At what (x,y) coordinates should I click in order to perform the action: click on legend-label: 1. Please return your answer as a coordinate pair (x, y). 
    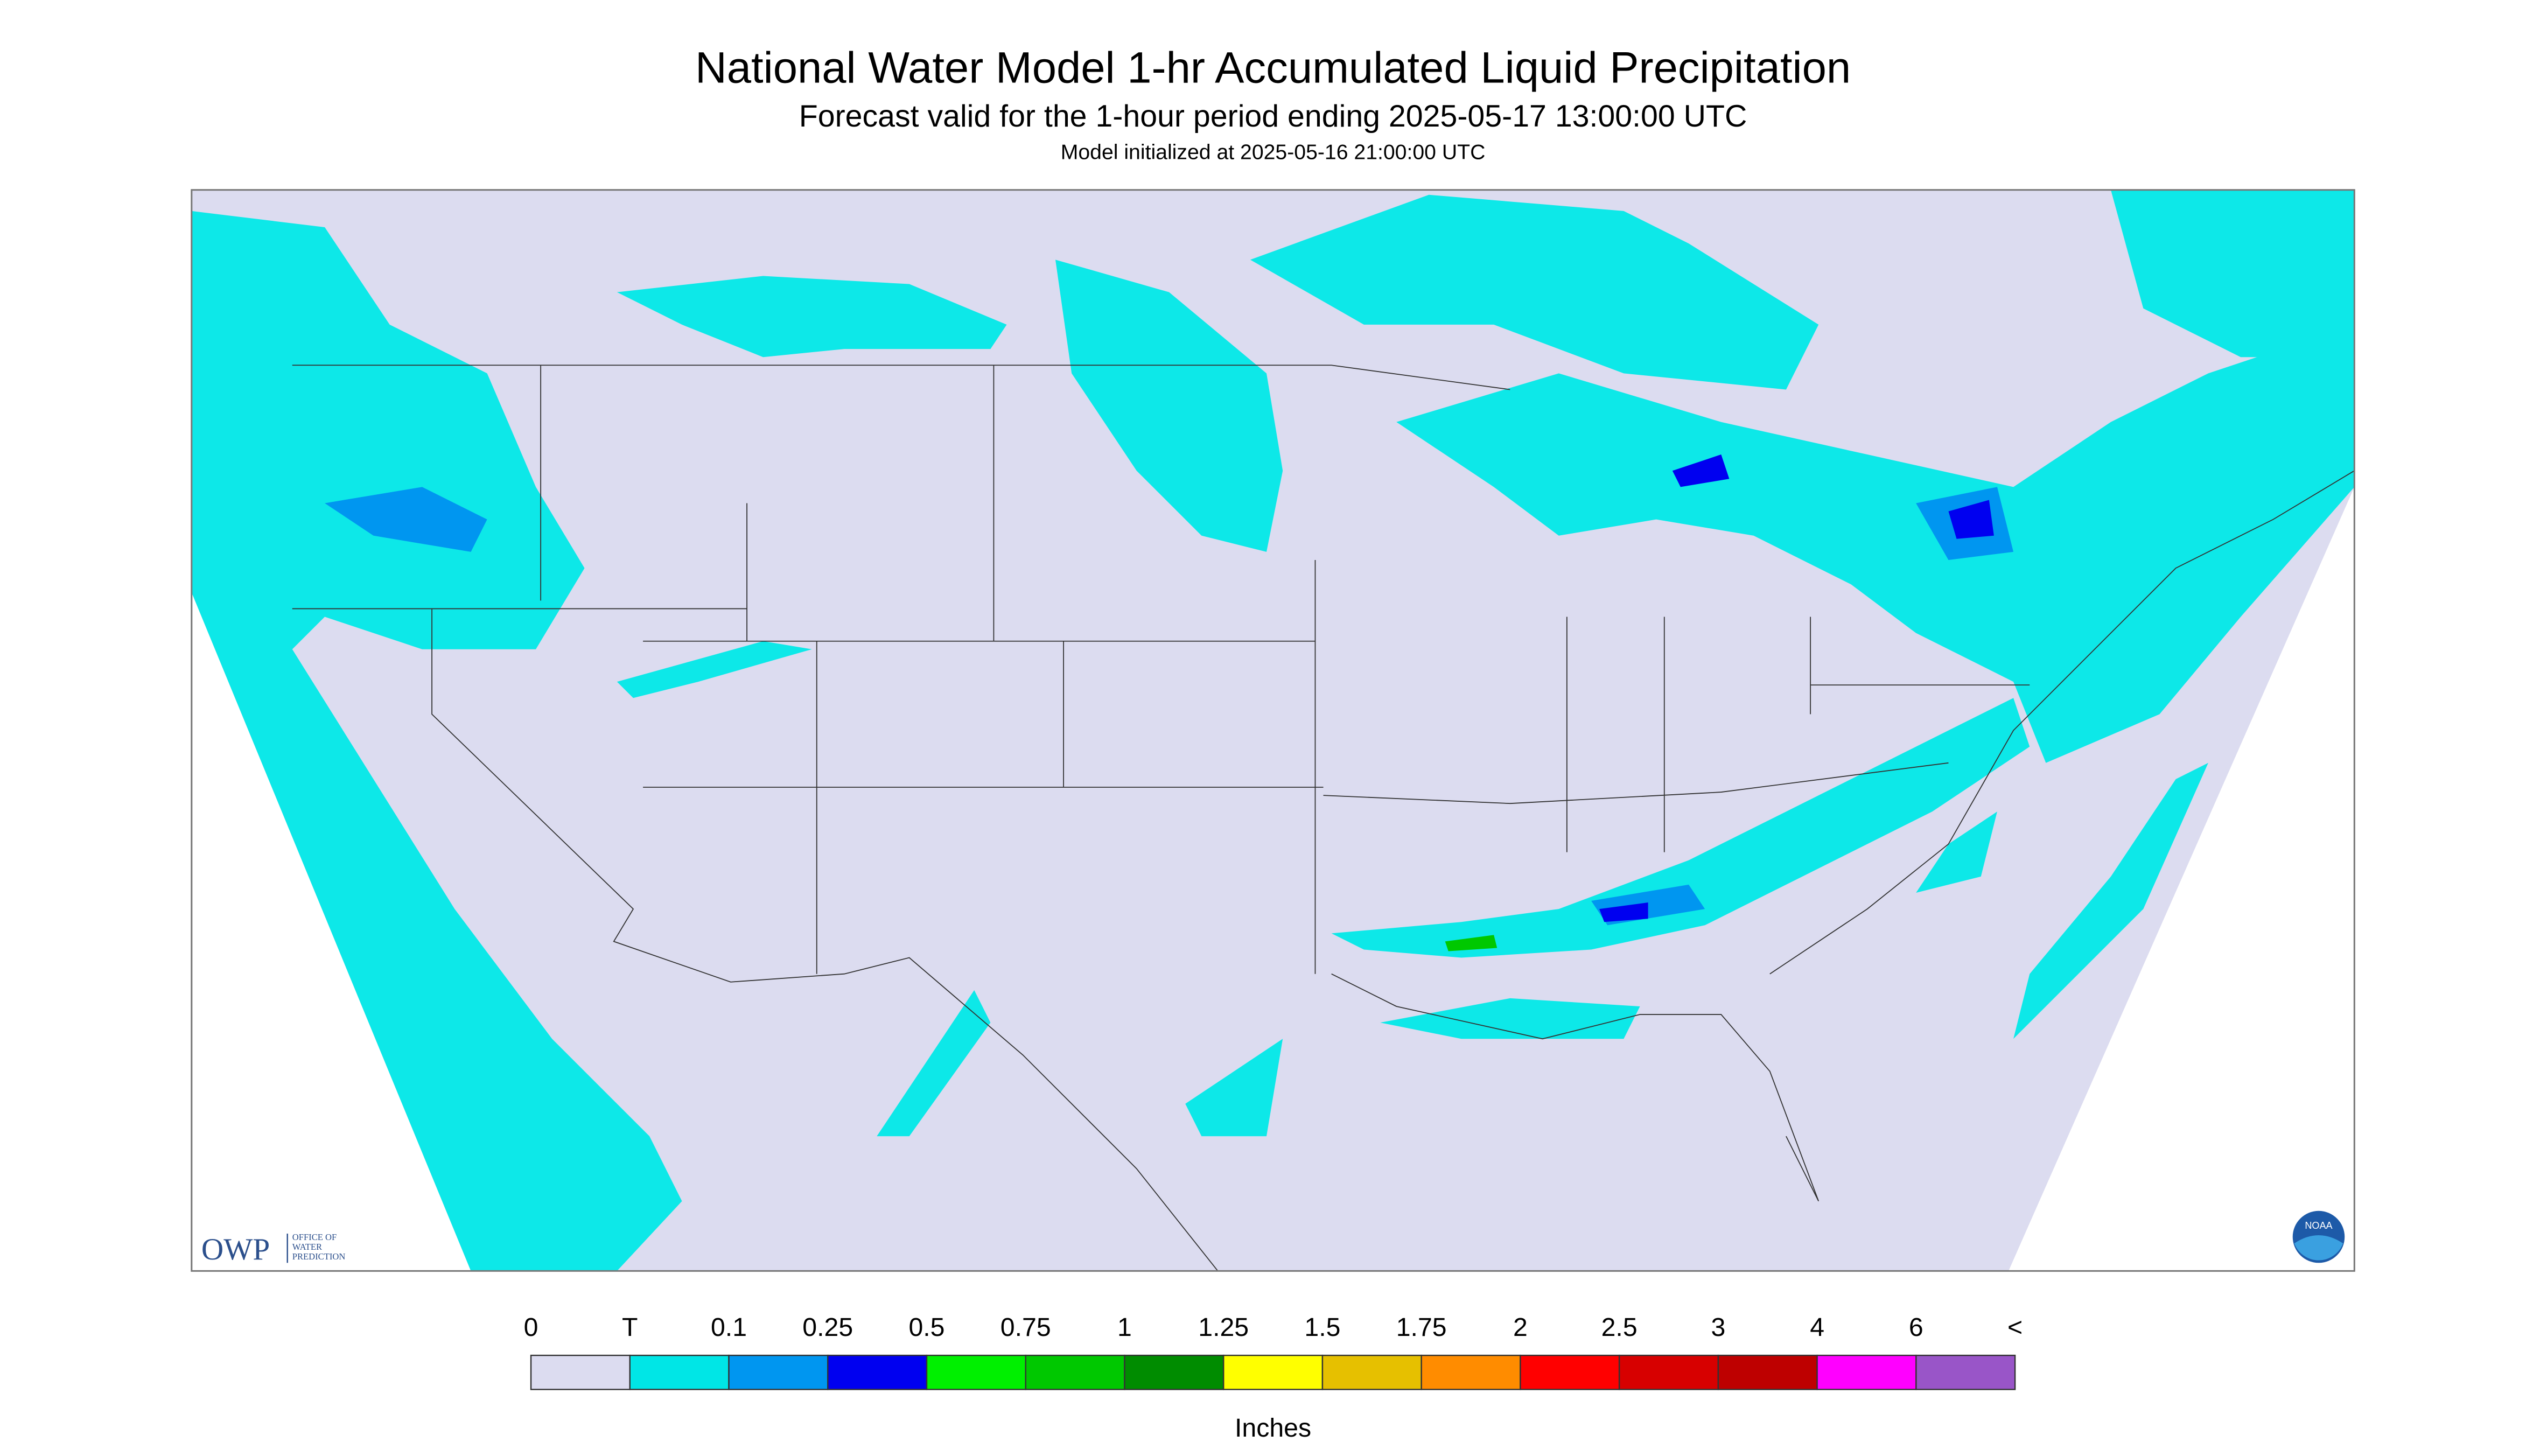
    Looking at the image, I should click on (1124, 1327).